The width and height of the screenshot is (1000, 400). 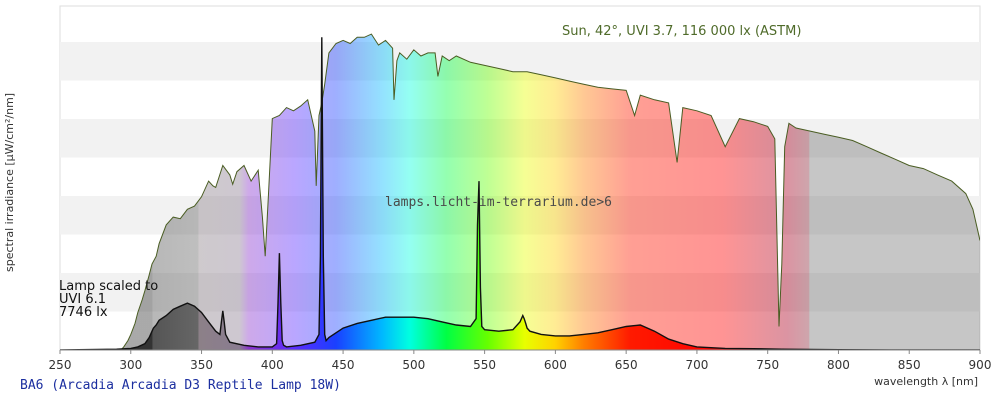 What do you see at coordinates (201, 365) in the screenshot?
I see `x-tick-label: 350` at bounding box center [201, 365].